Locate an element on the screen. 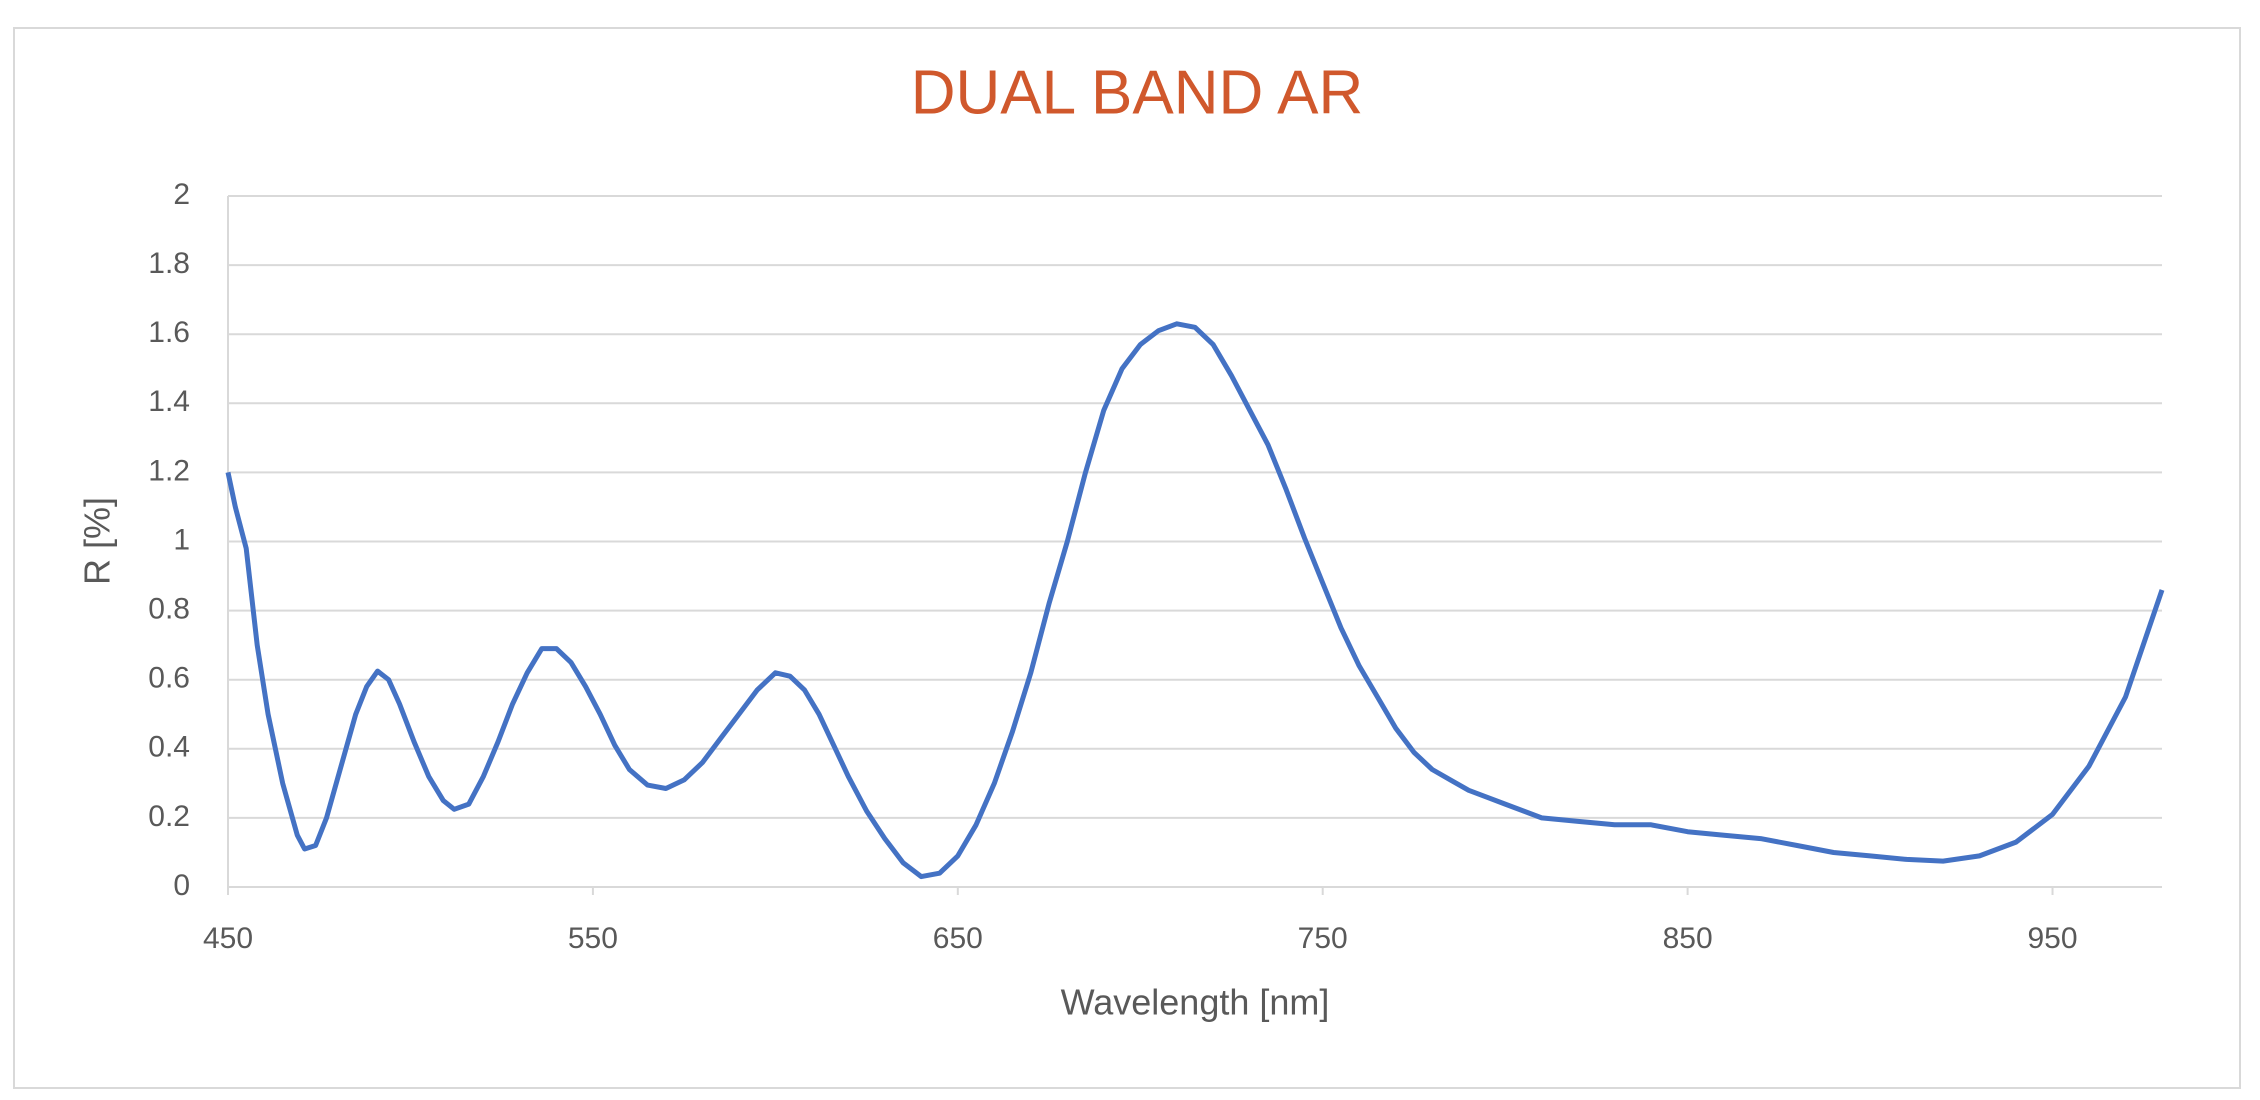  y-tick-label: 1.8 is located at coordinates (169, 263).